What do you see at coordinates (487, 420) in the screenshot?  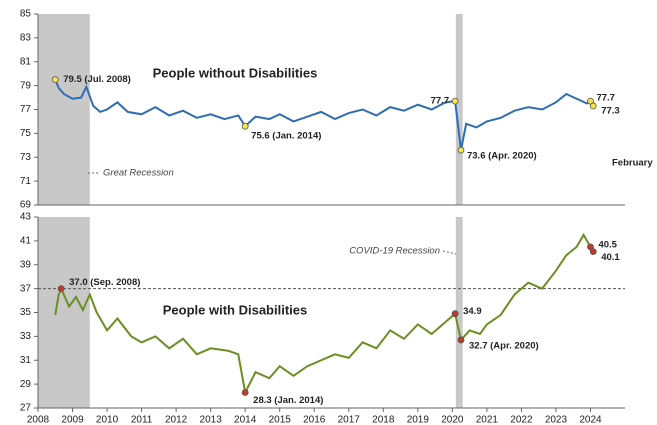 I see `x-tick-label: 2021` at bounding box center [487, 420].